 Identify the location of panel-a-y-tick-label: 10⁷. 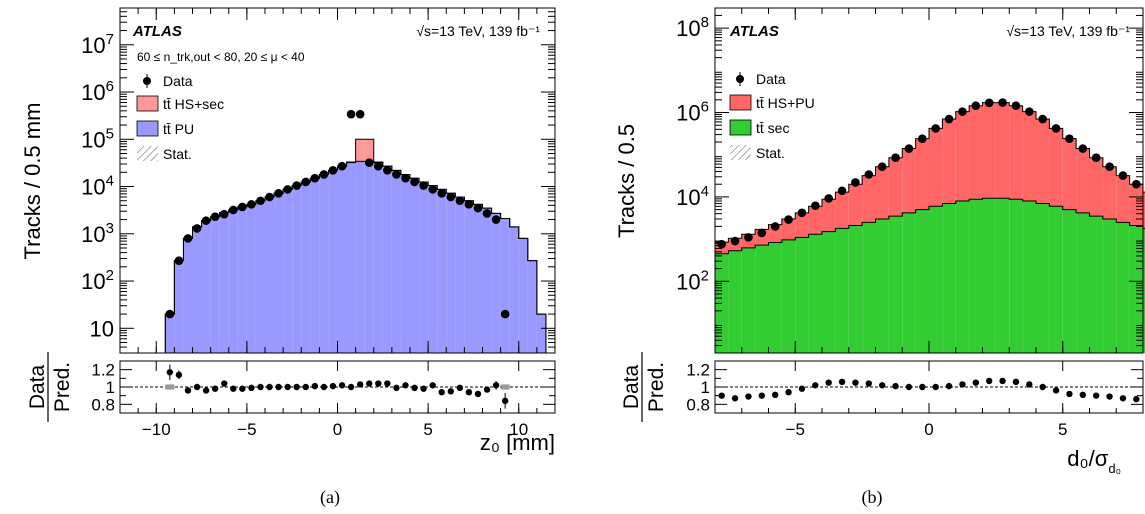
(97, 44).